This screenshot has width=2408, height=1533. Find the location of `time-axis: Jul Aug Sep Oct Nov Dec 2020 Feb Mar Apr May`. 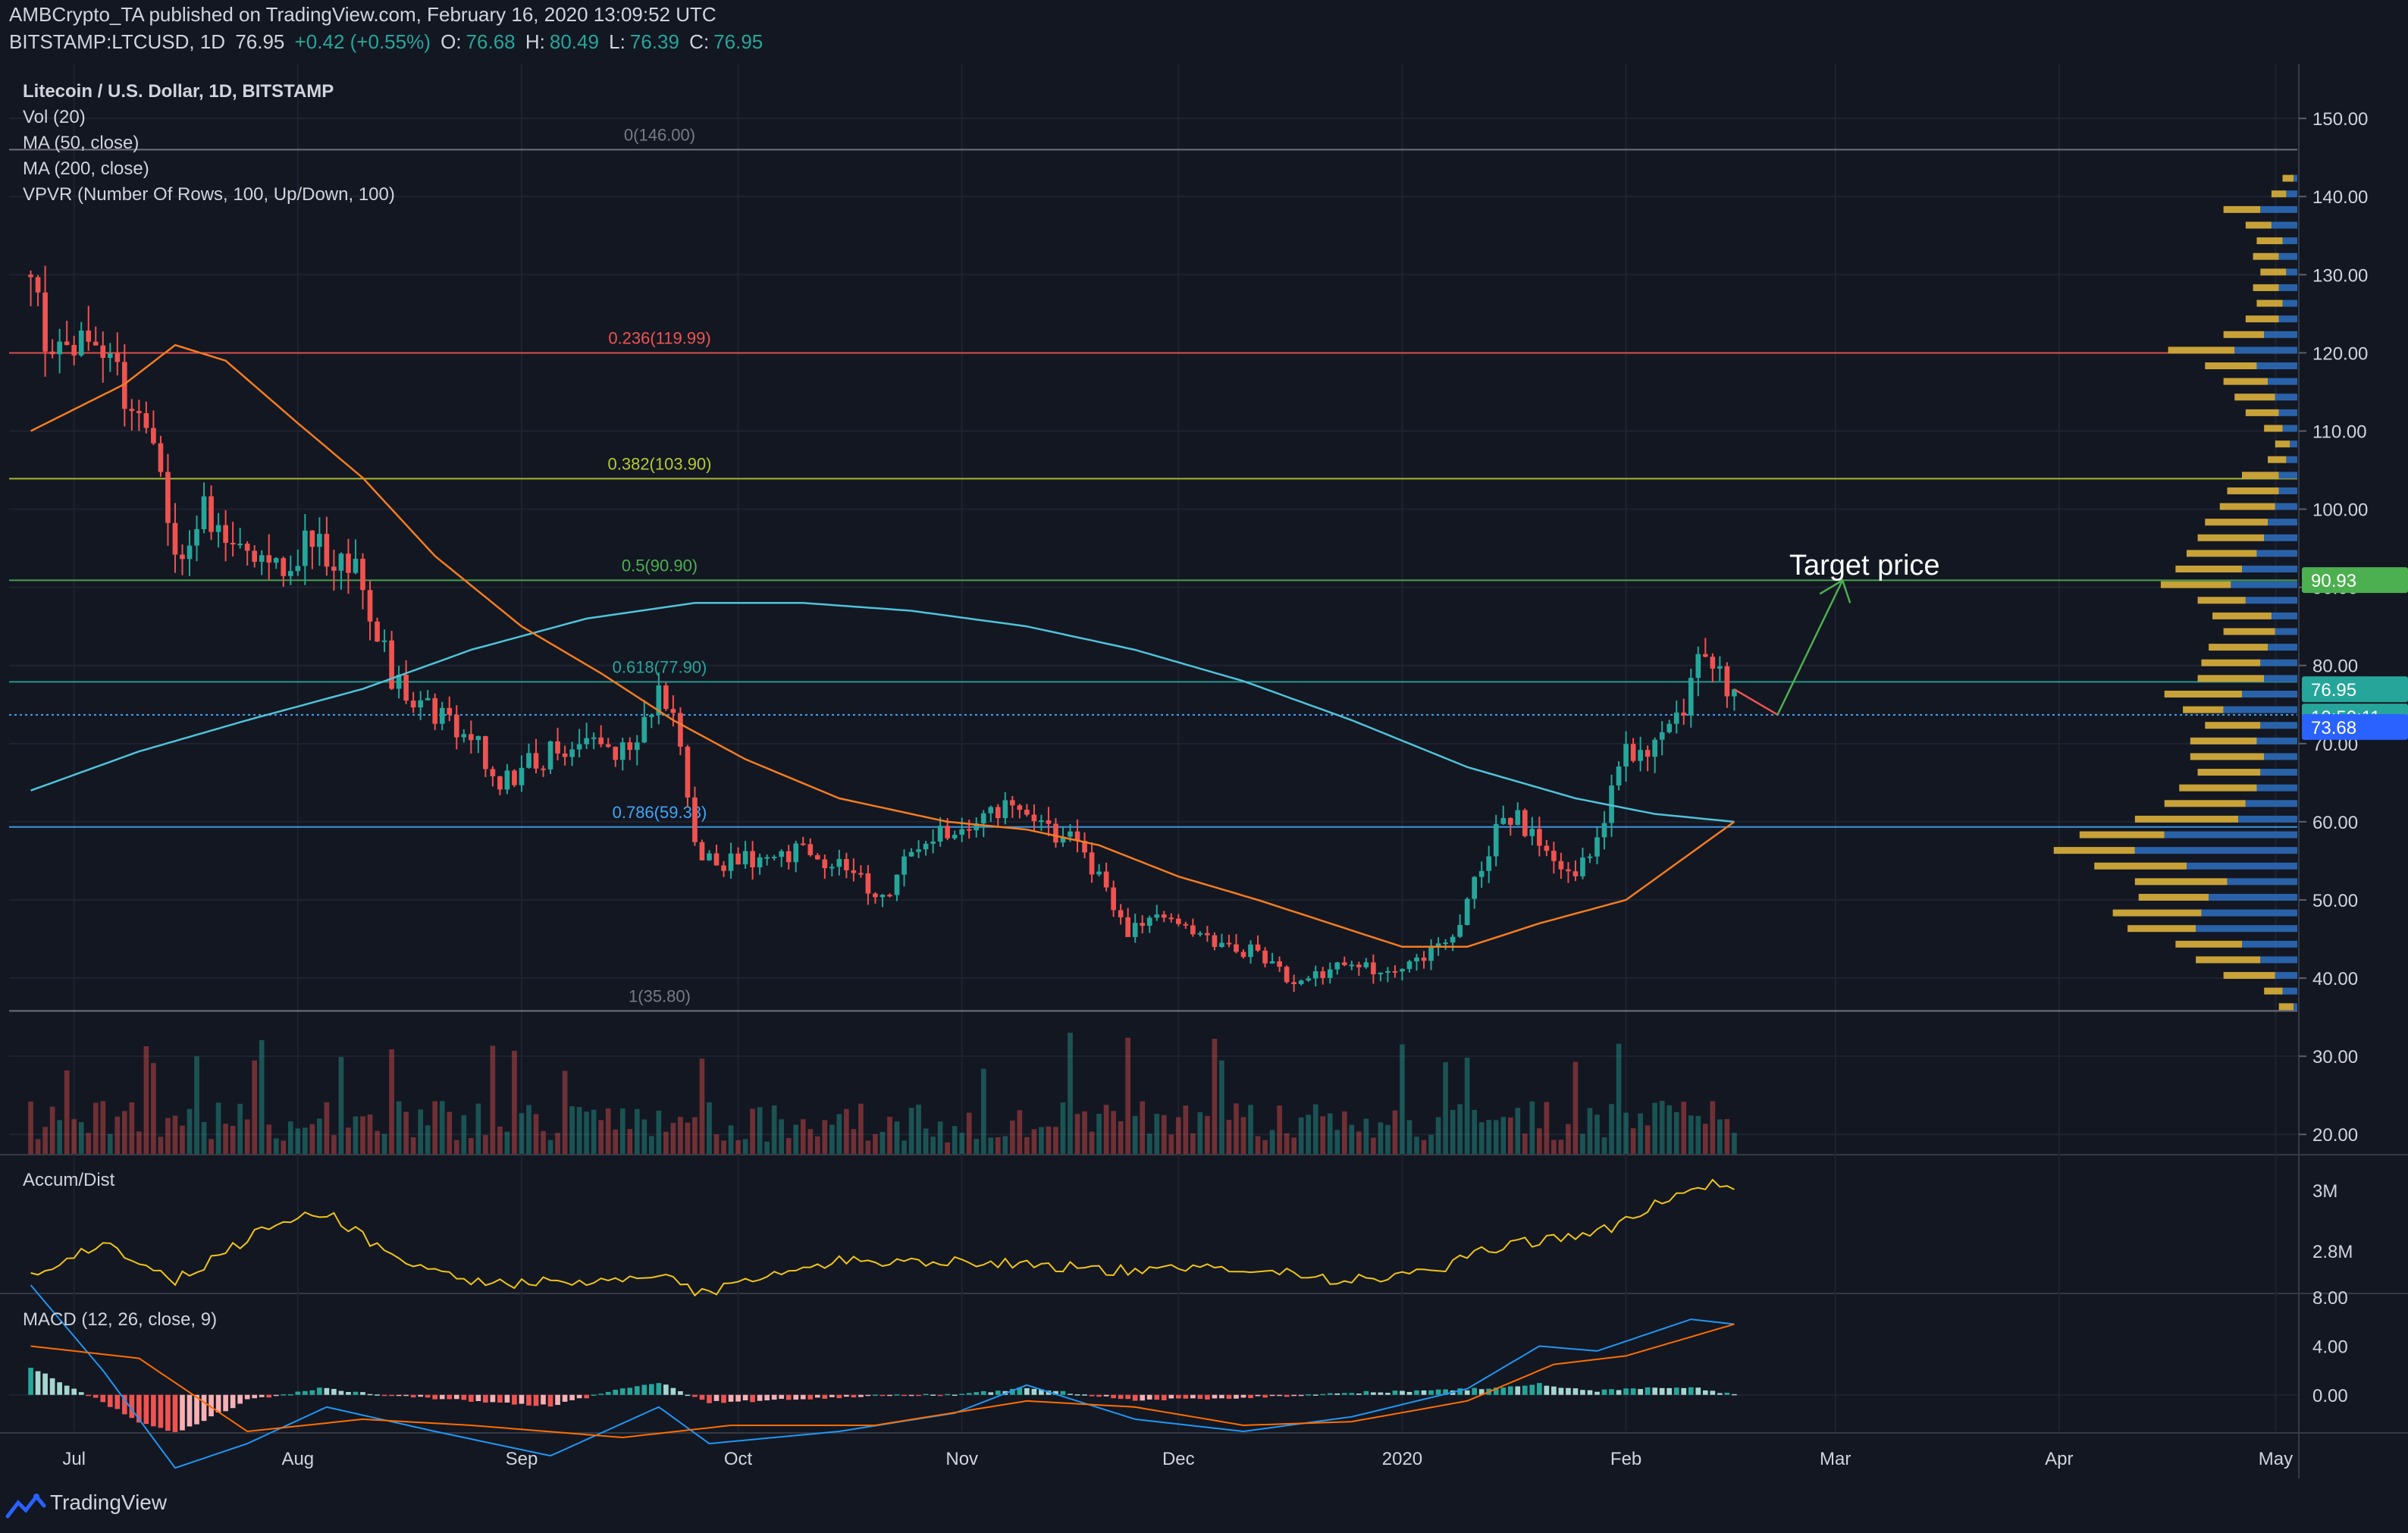

time-axis: Jul Aug Sep Oct Nov Dec 2020 Feb Mar Apr May is located at coordinates (1177, 1459).